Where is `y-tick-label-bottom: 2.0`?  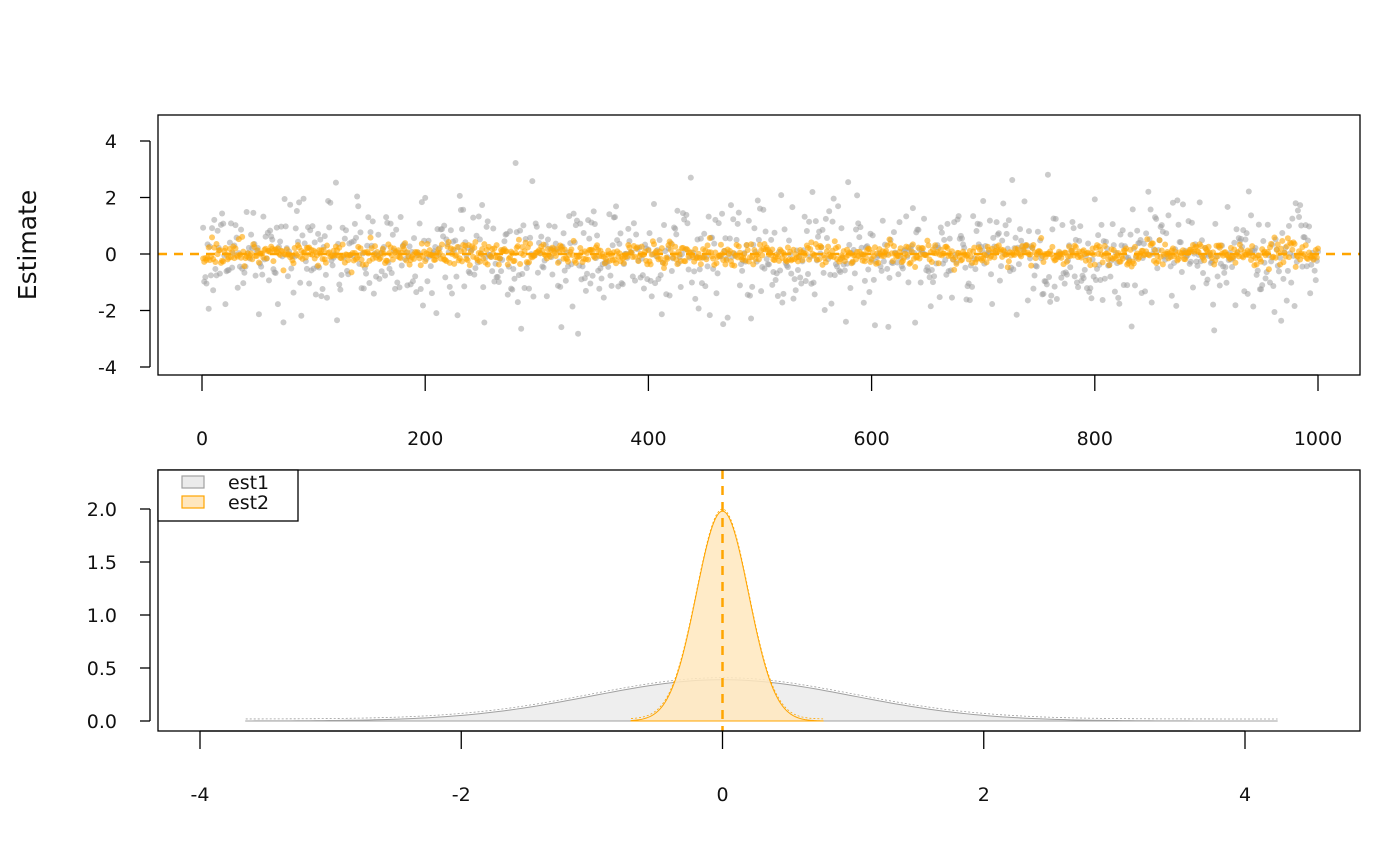
y-tick-label-bottom: 2.0 is located at coordinates (102, 510).